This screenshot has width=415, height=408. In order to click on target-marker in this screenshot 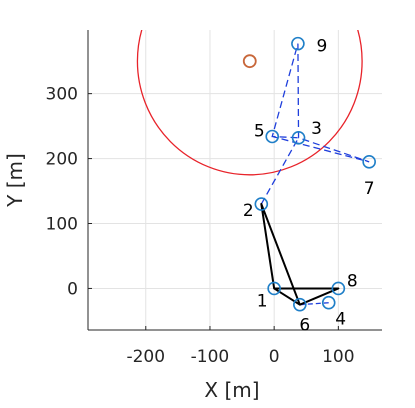, I will do `click(249, 61)`.